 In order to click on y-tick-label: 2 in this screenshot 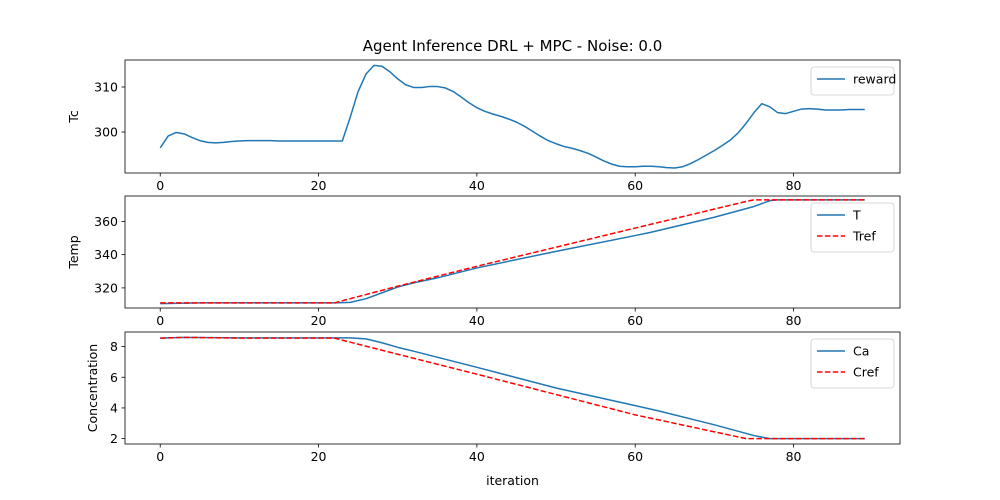, I will do `click(114, 438)`.